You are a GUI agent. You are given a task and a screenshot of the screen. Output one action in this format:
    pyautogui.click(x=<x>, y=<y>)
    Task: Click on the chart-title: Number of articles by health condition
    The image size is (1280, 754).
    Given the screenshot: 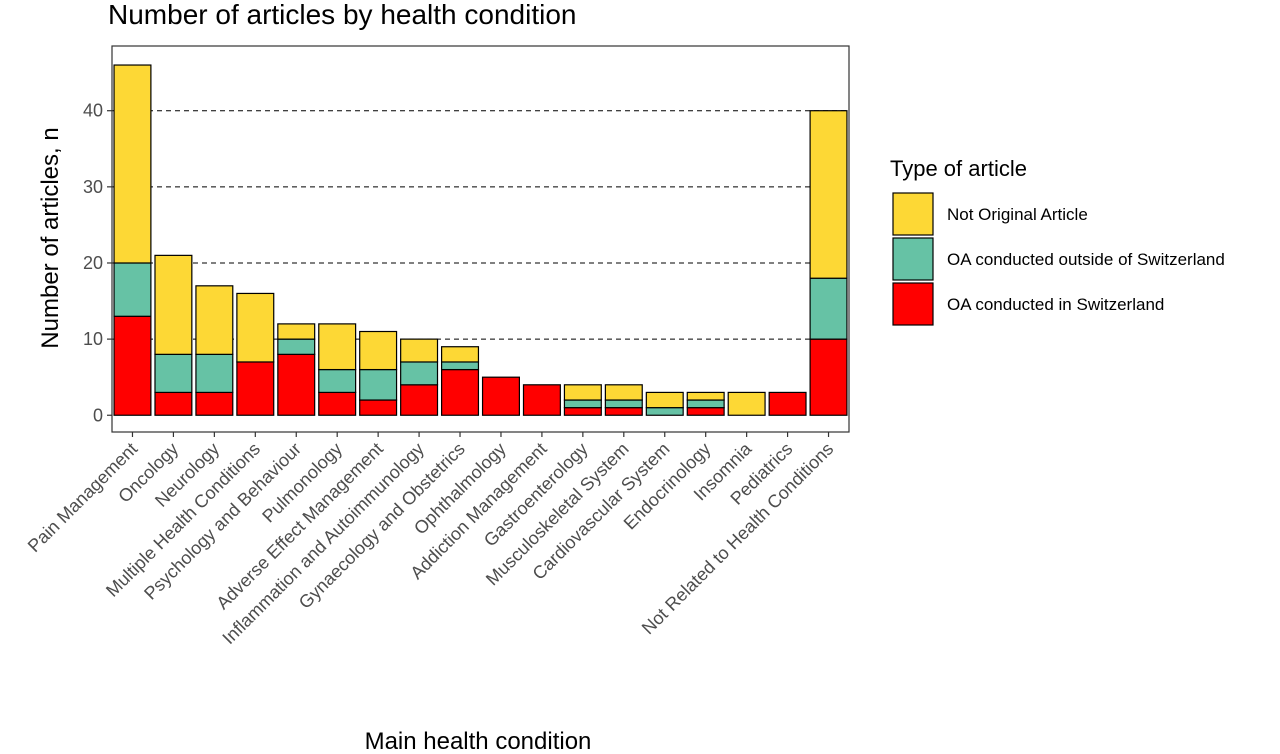 What is the action you would take?
    pyautogui.click(x=342, y=15)
    